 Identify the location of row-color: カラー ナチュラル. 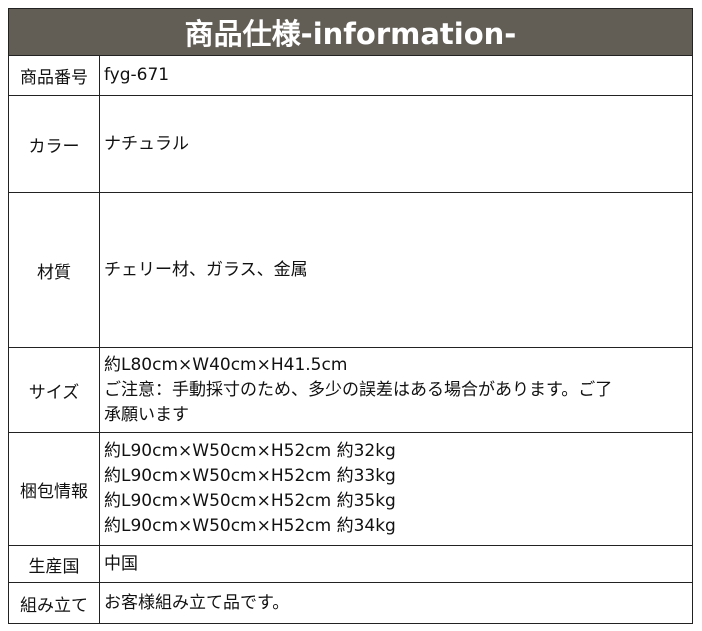
(350, 144).